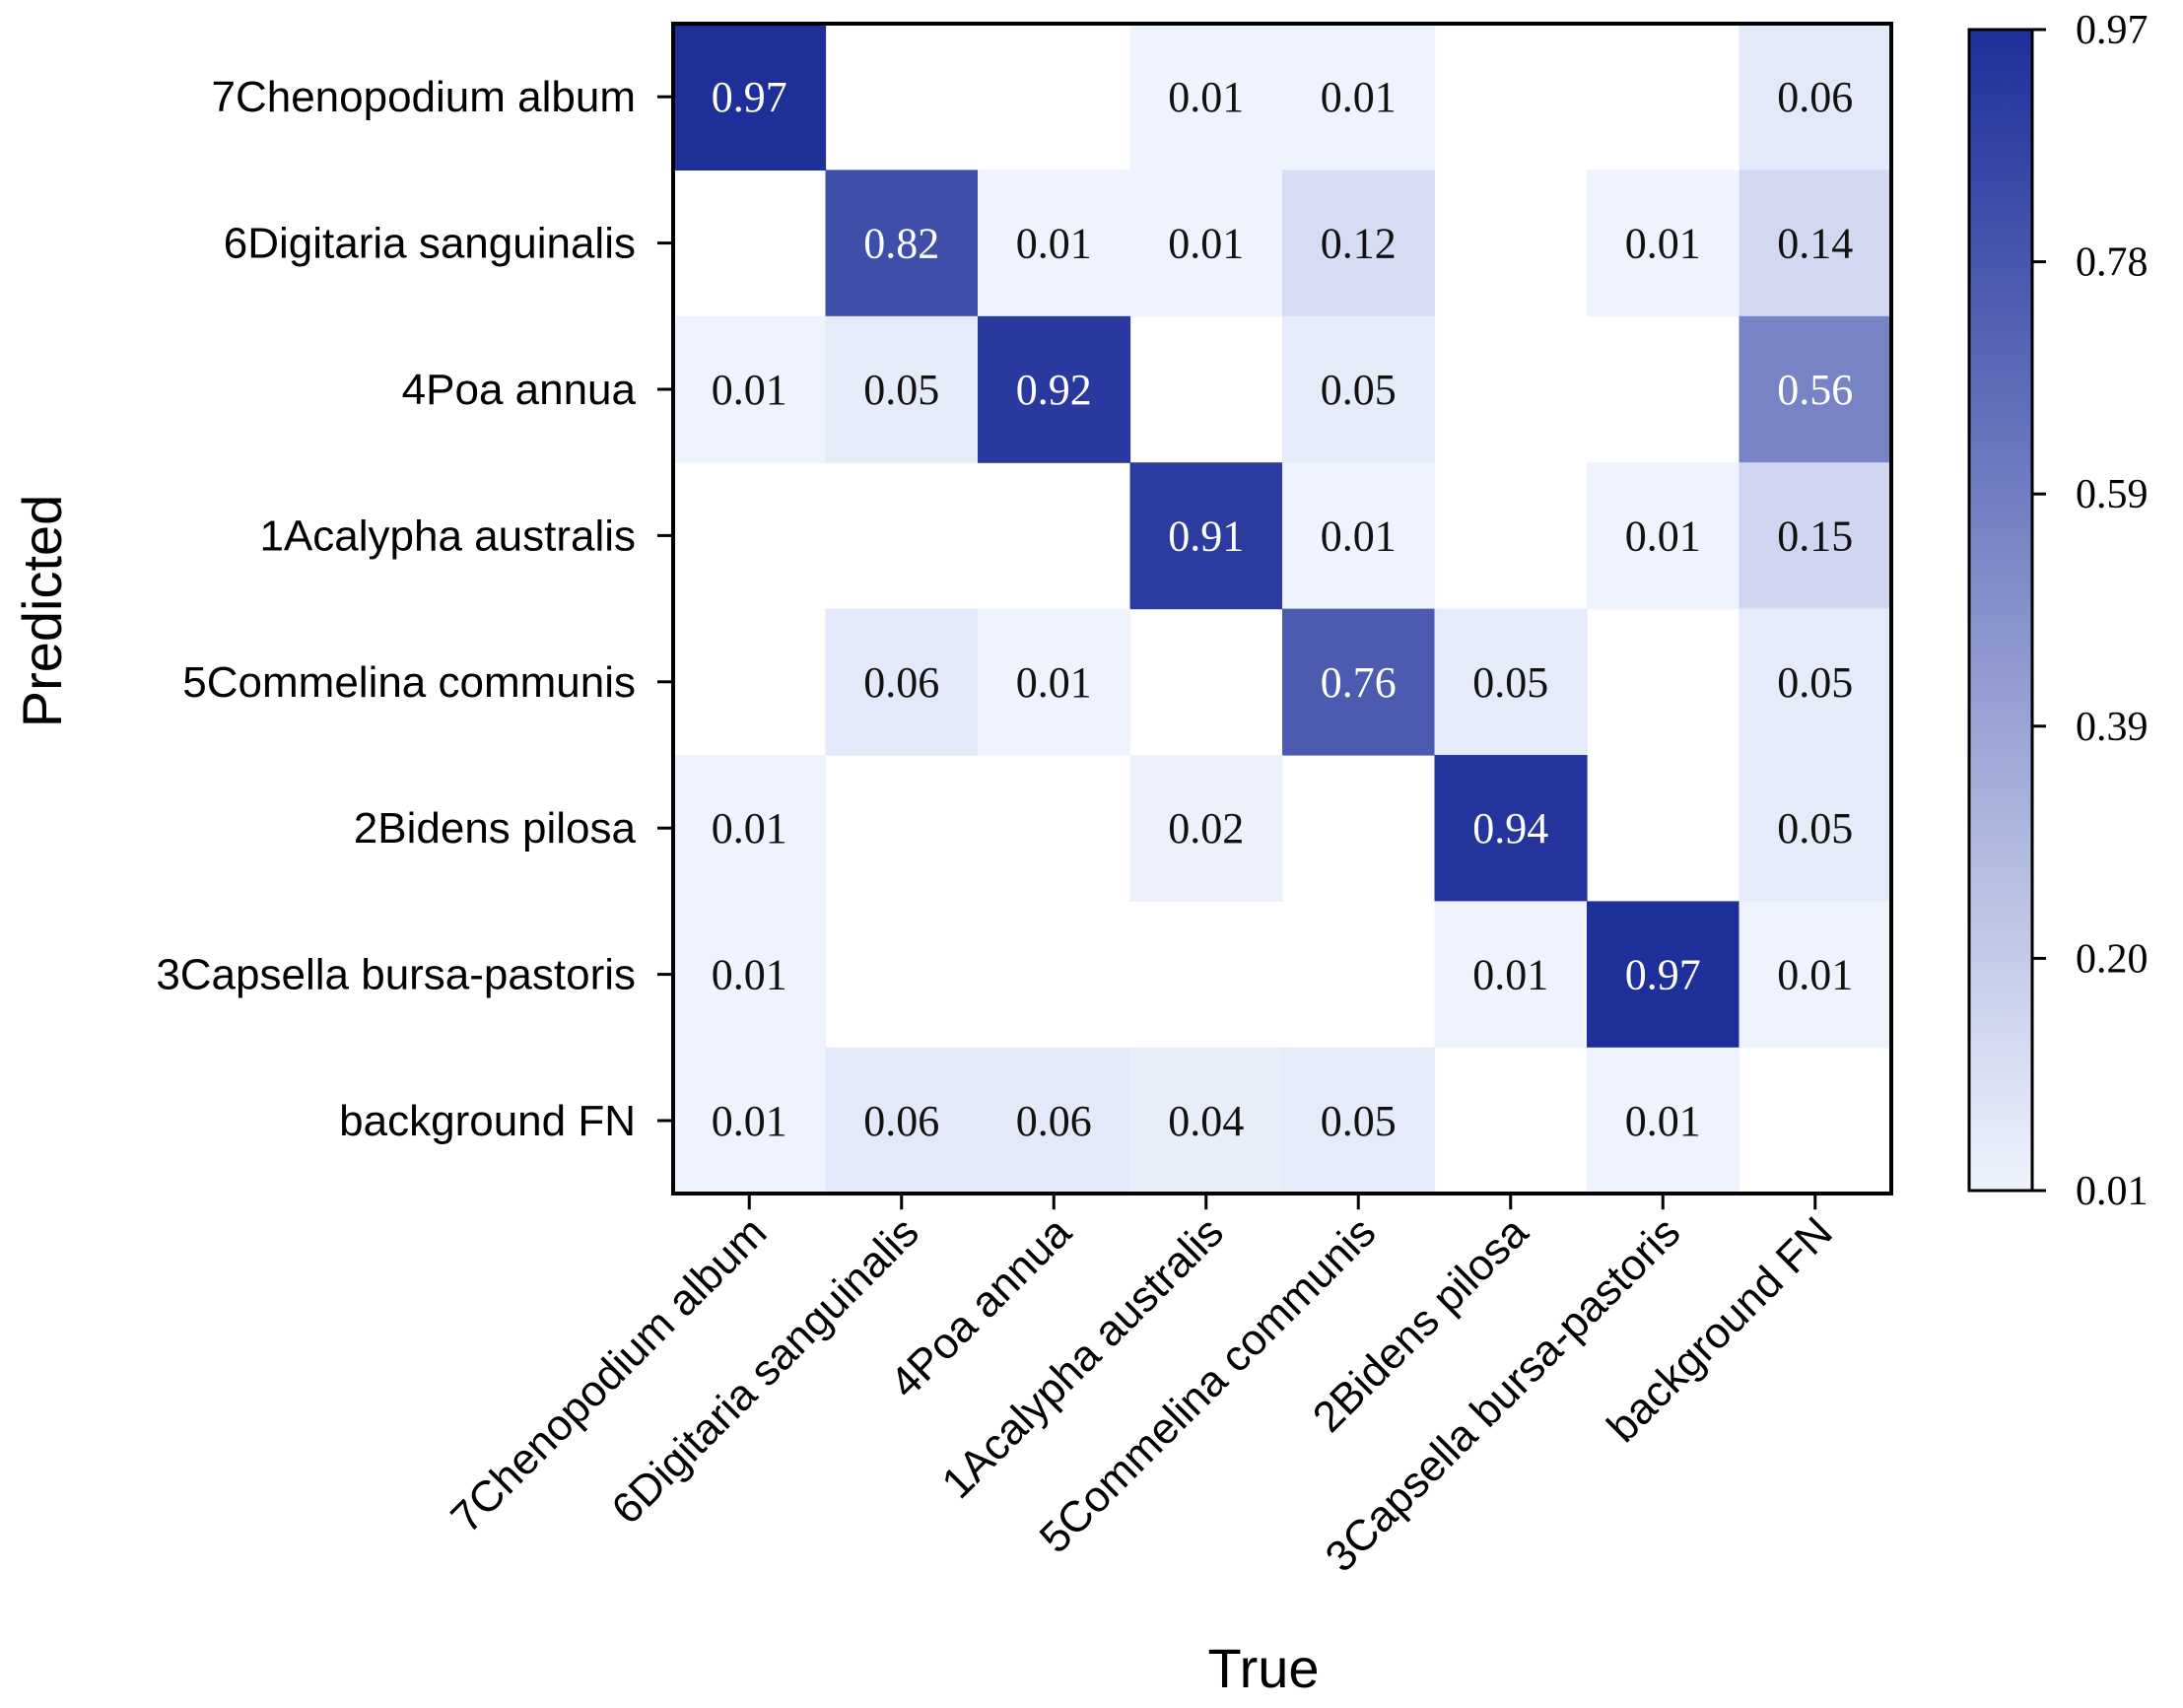 Image resolution: width=2183 pixels, height=1708 pixels. What do you see at coordinates (42, 611) in the screenshot?
I see `y-axis-title: Predicted` at bounding box center [42, 611].